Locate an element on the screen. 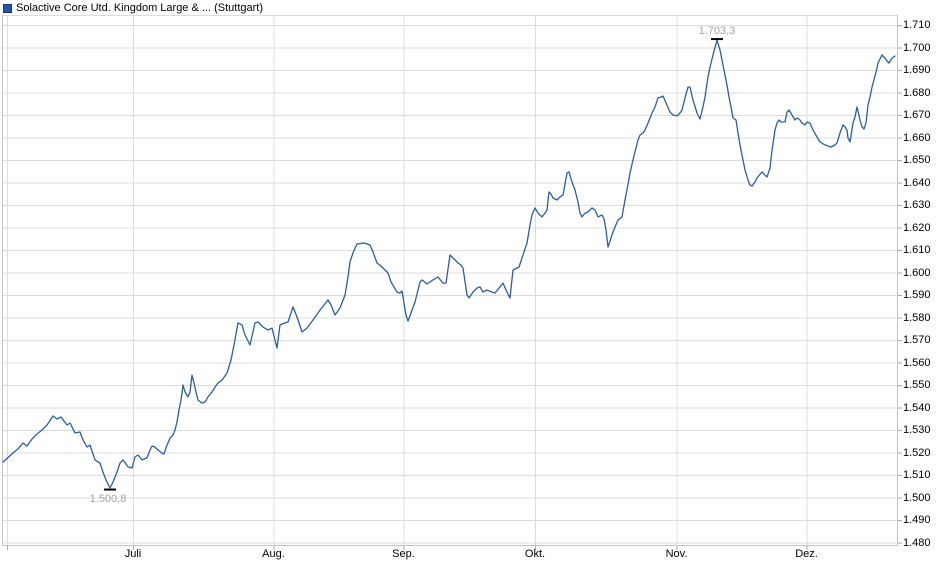 The width and height of the screenshot is (940, 579). y-axis-label: 1.650 is located at coordinates (917, 160).